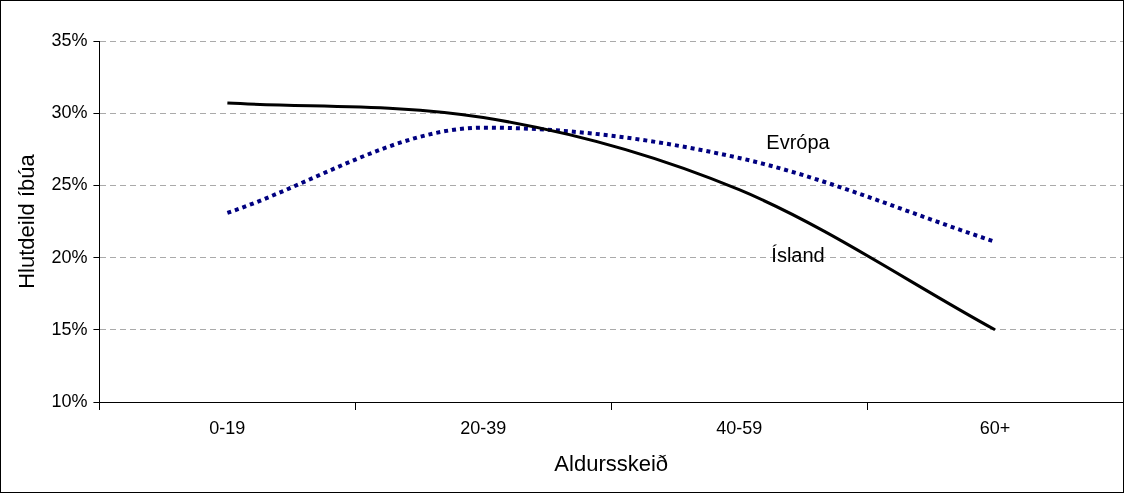  What do you see at coordinates (27, 221) in the screenshot?
I see `y-axis-title: Hlutdeild íbúa` at bounding box center [27, 221].